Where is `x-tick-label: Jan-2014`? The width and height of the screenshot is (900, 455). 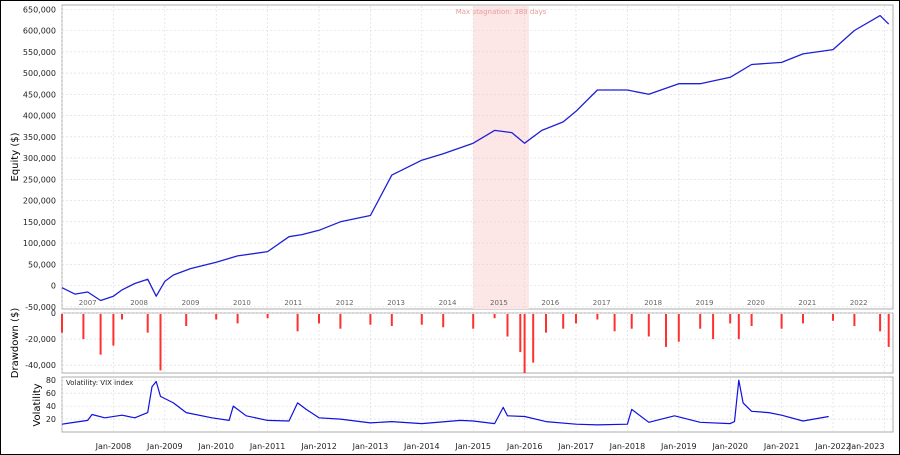 x-tick-label: Jan-2014 is located at coordinates (421, 446).